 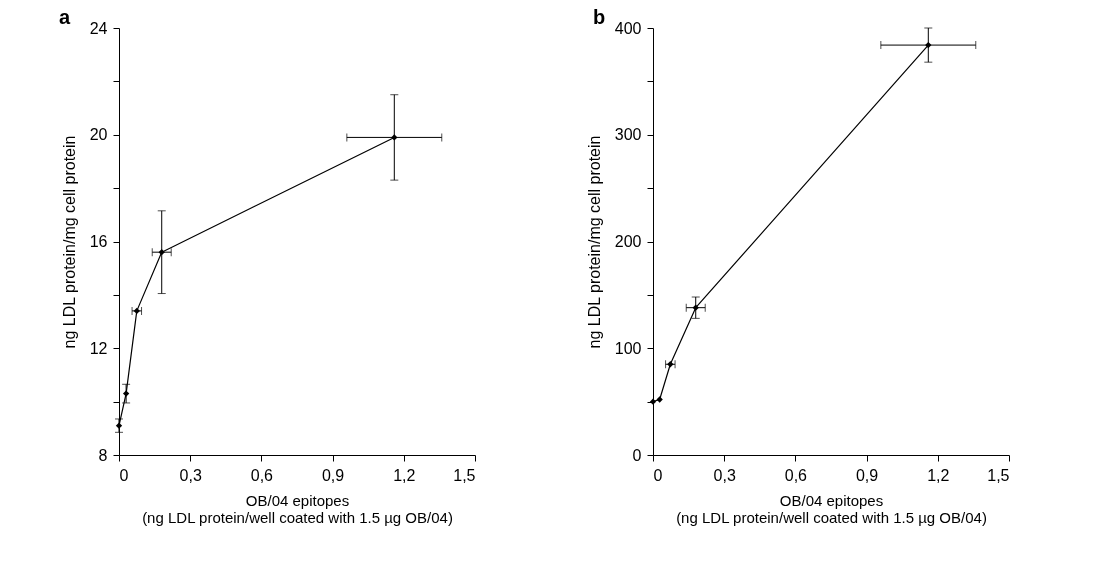 I want to click on y-tick-label: 24, so click(x=98, y=28).